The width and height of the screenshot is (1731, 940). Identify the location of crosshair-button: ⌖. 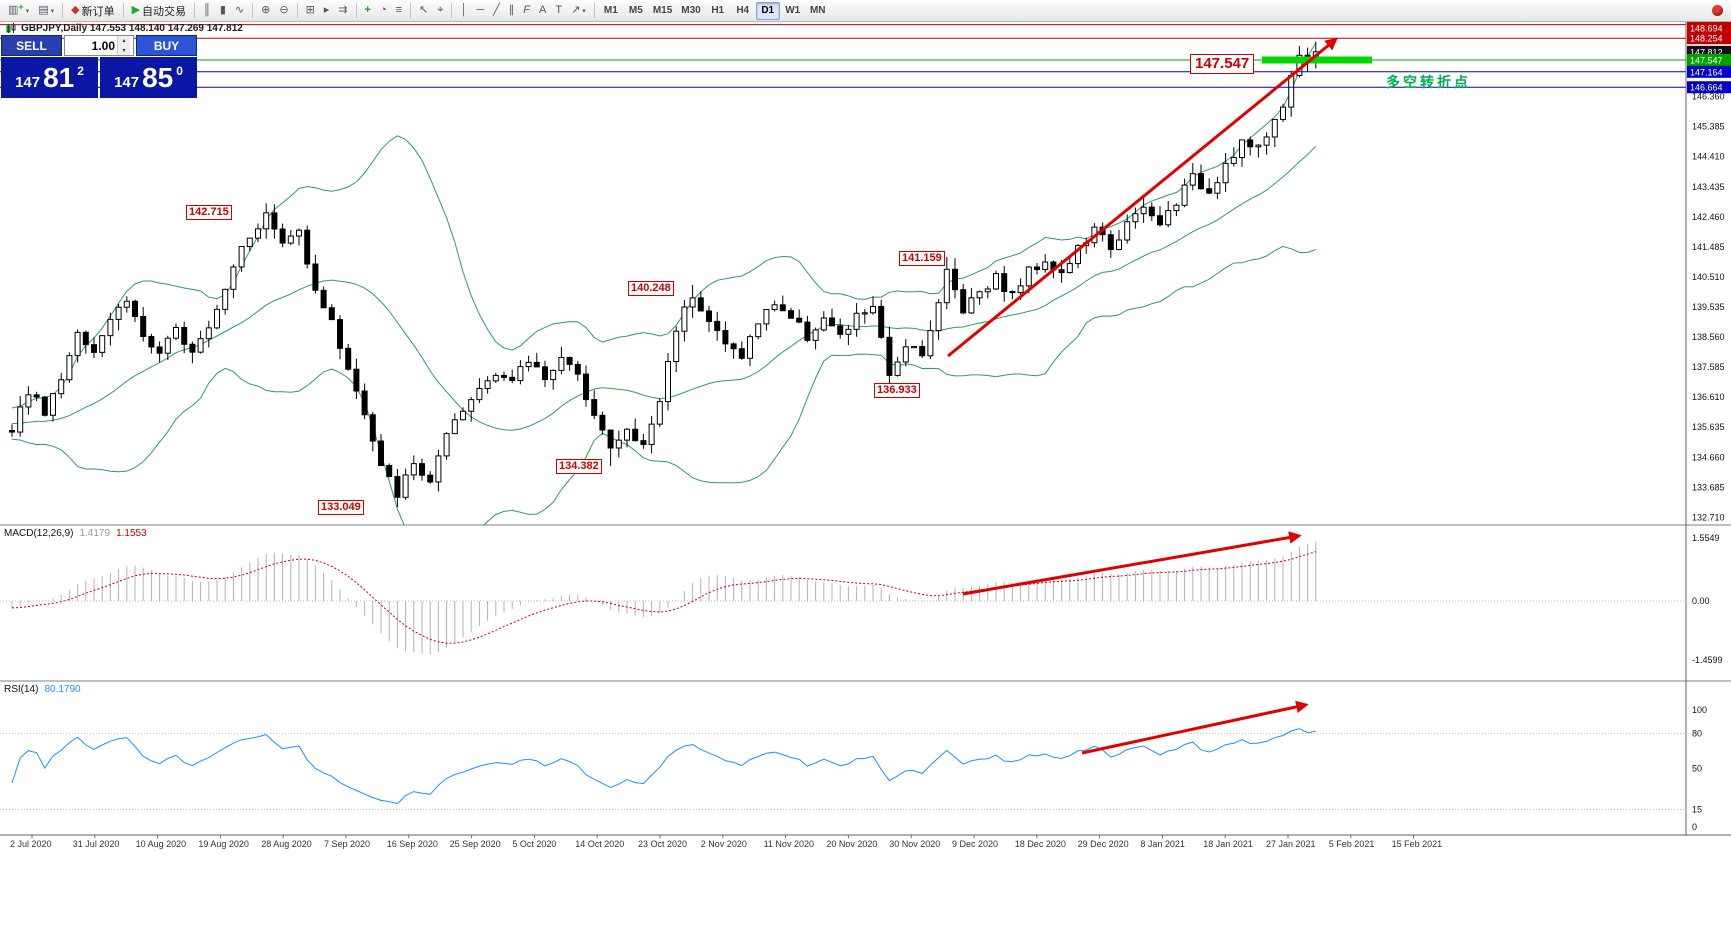
(440, 11).